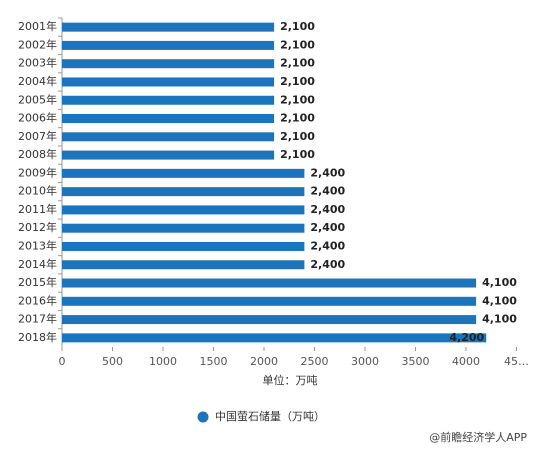 This screenshot has height=452, width=533. I want to click on y-tick-label: 2010年, so click(37, 191).